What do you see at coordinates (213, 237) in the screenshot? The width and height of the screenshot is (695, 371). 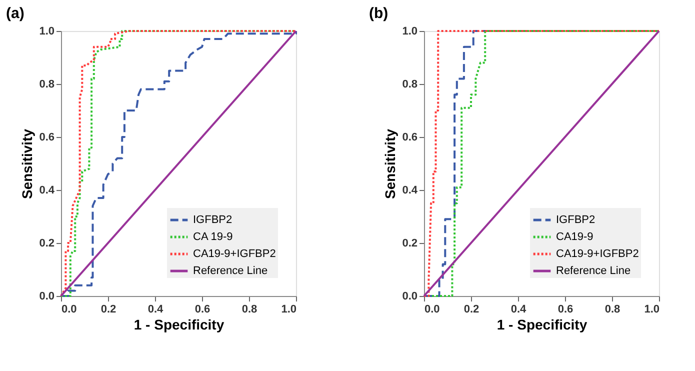 I see `legend-label: CA 19-9` at bounding box center [213, 237].